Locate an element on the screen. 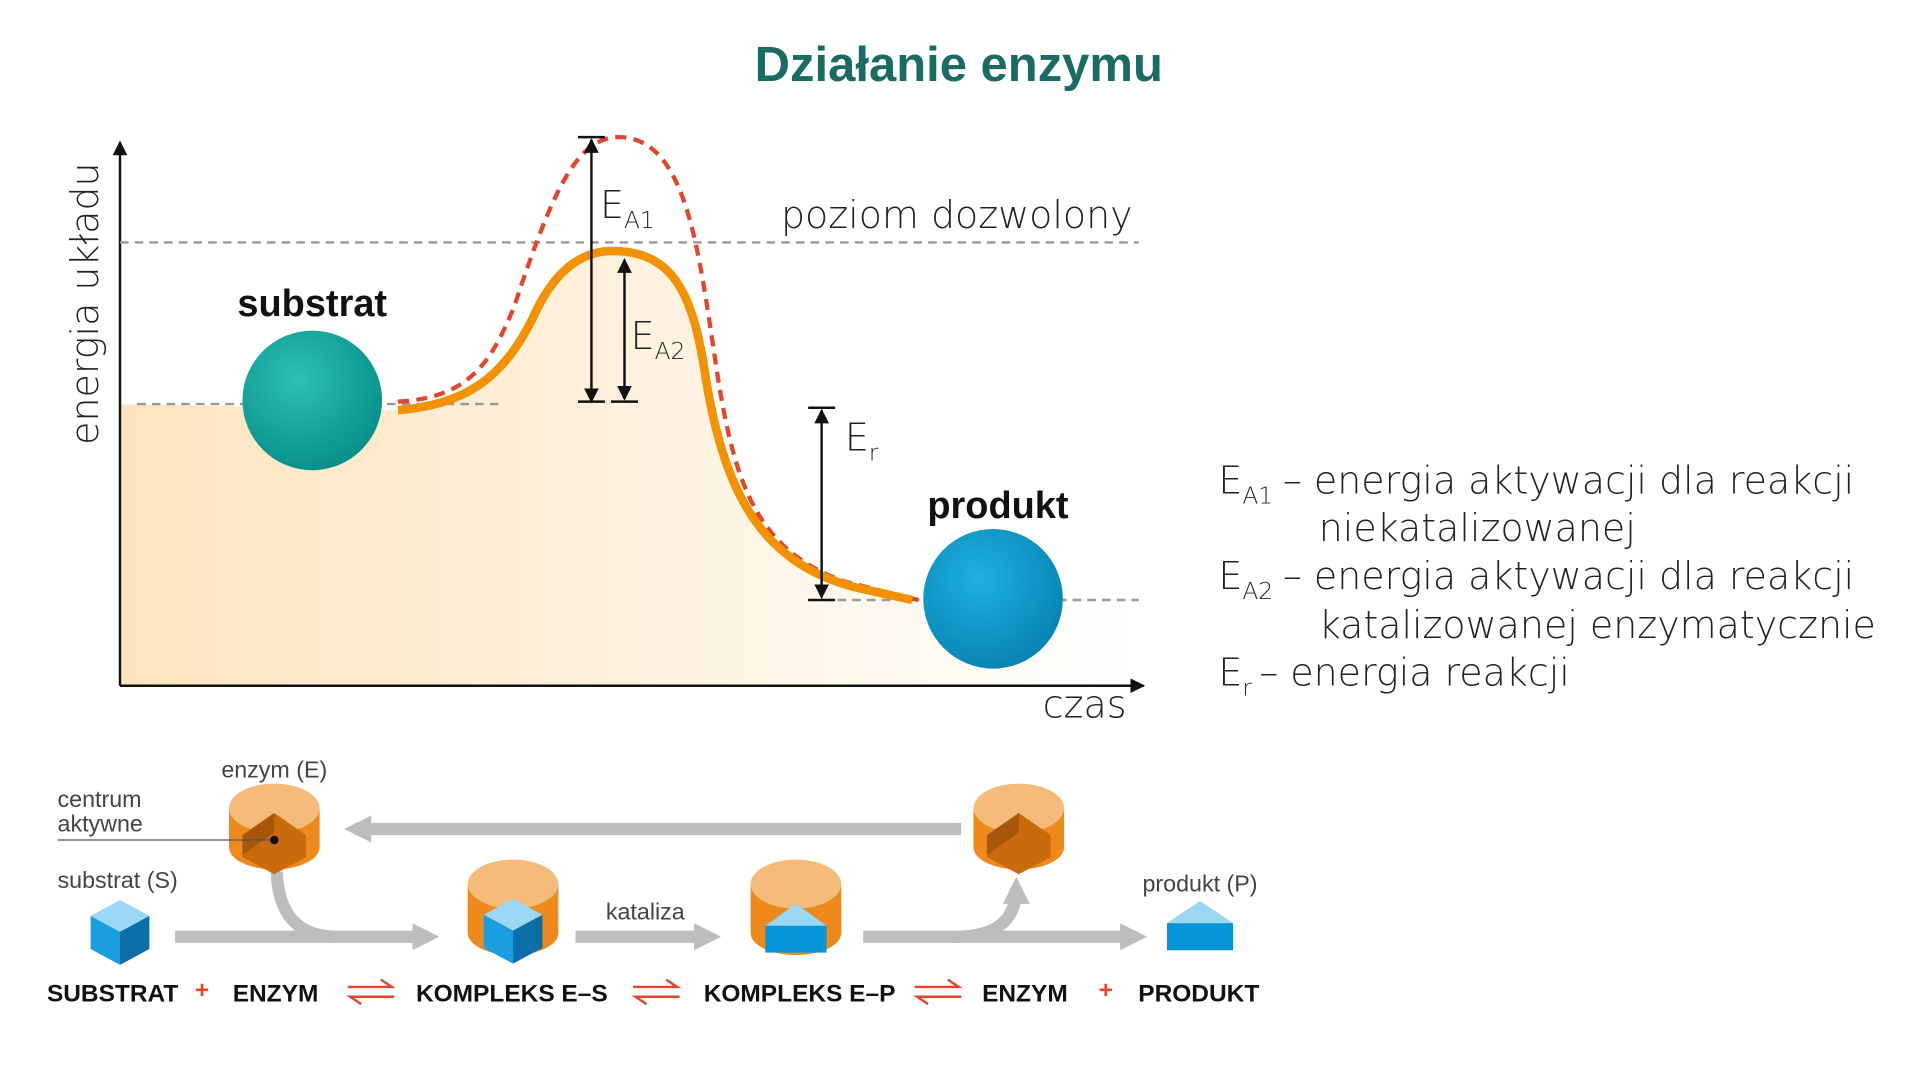  marker: Er is located at coordinates (862, 441).